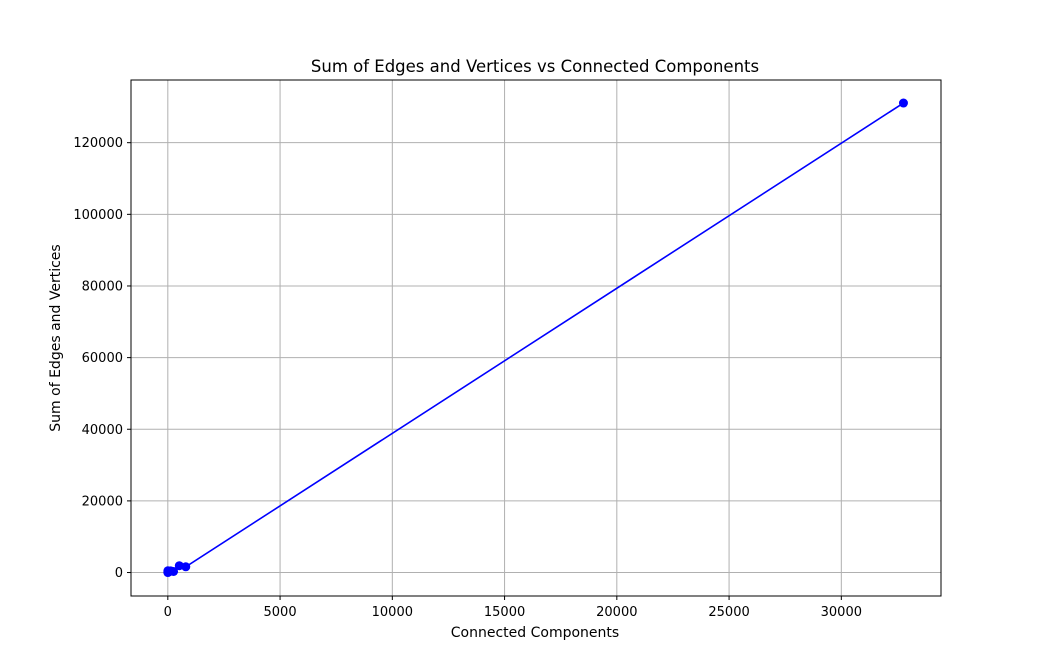 This screenshot has height=670, width=1045. Describe the element at coordinates (504, 612) in the screenshot. I see `x-tick-label: 15000` at that location.